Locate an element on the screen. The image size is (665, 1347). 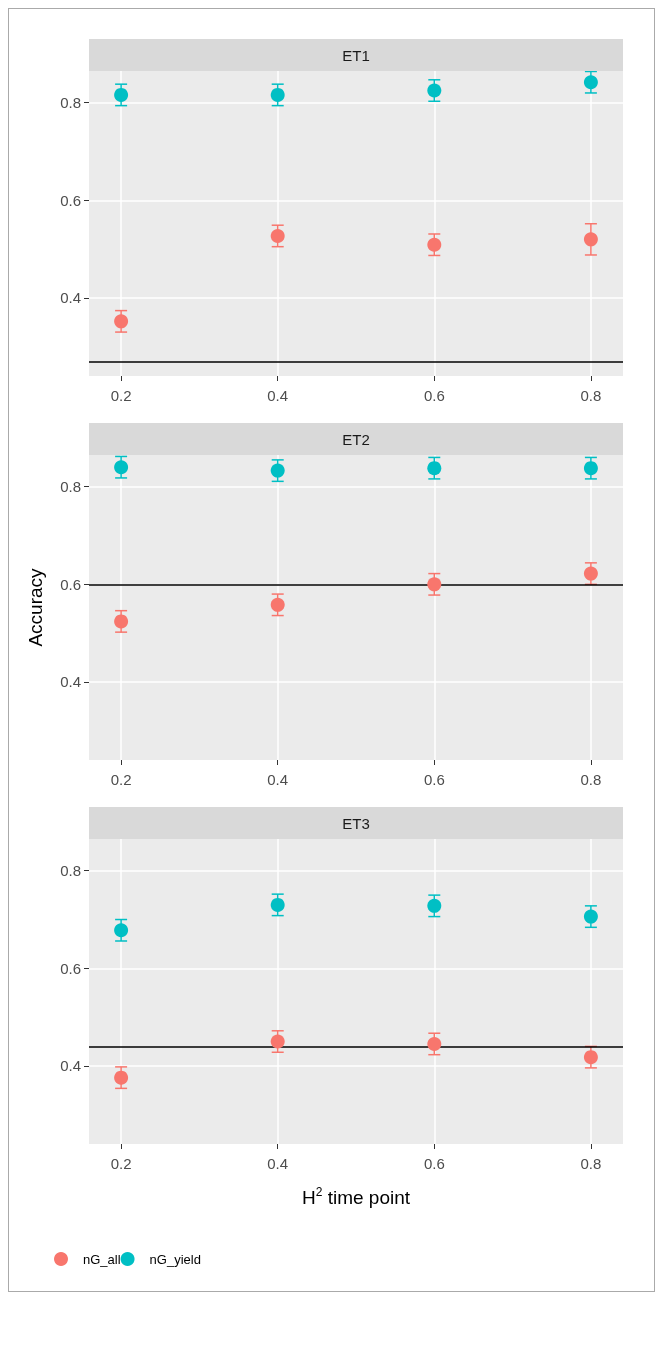
chart-title: ET3 is located at coordinates (356, 823).